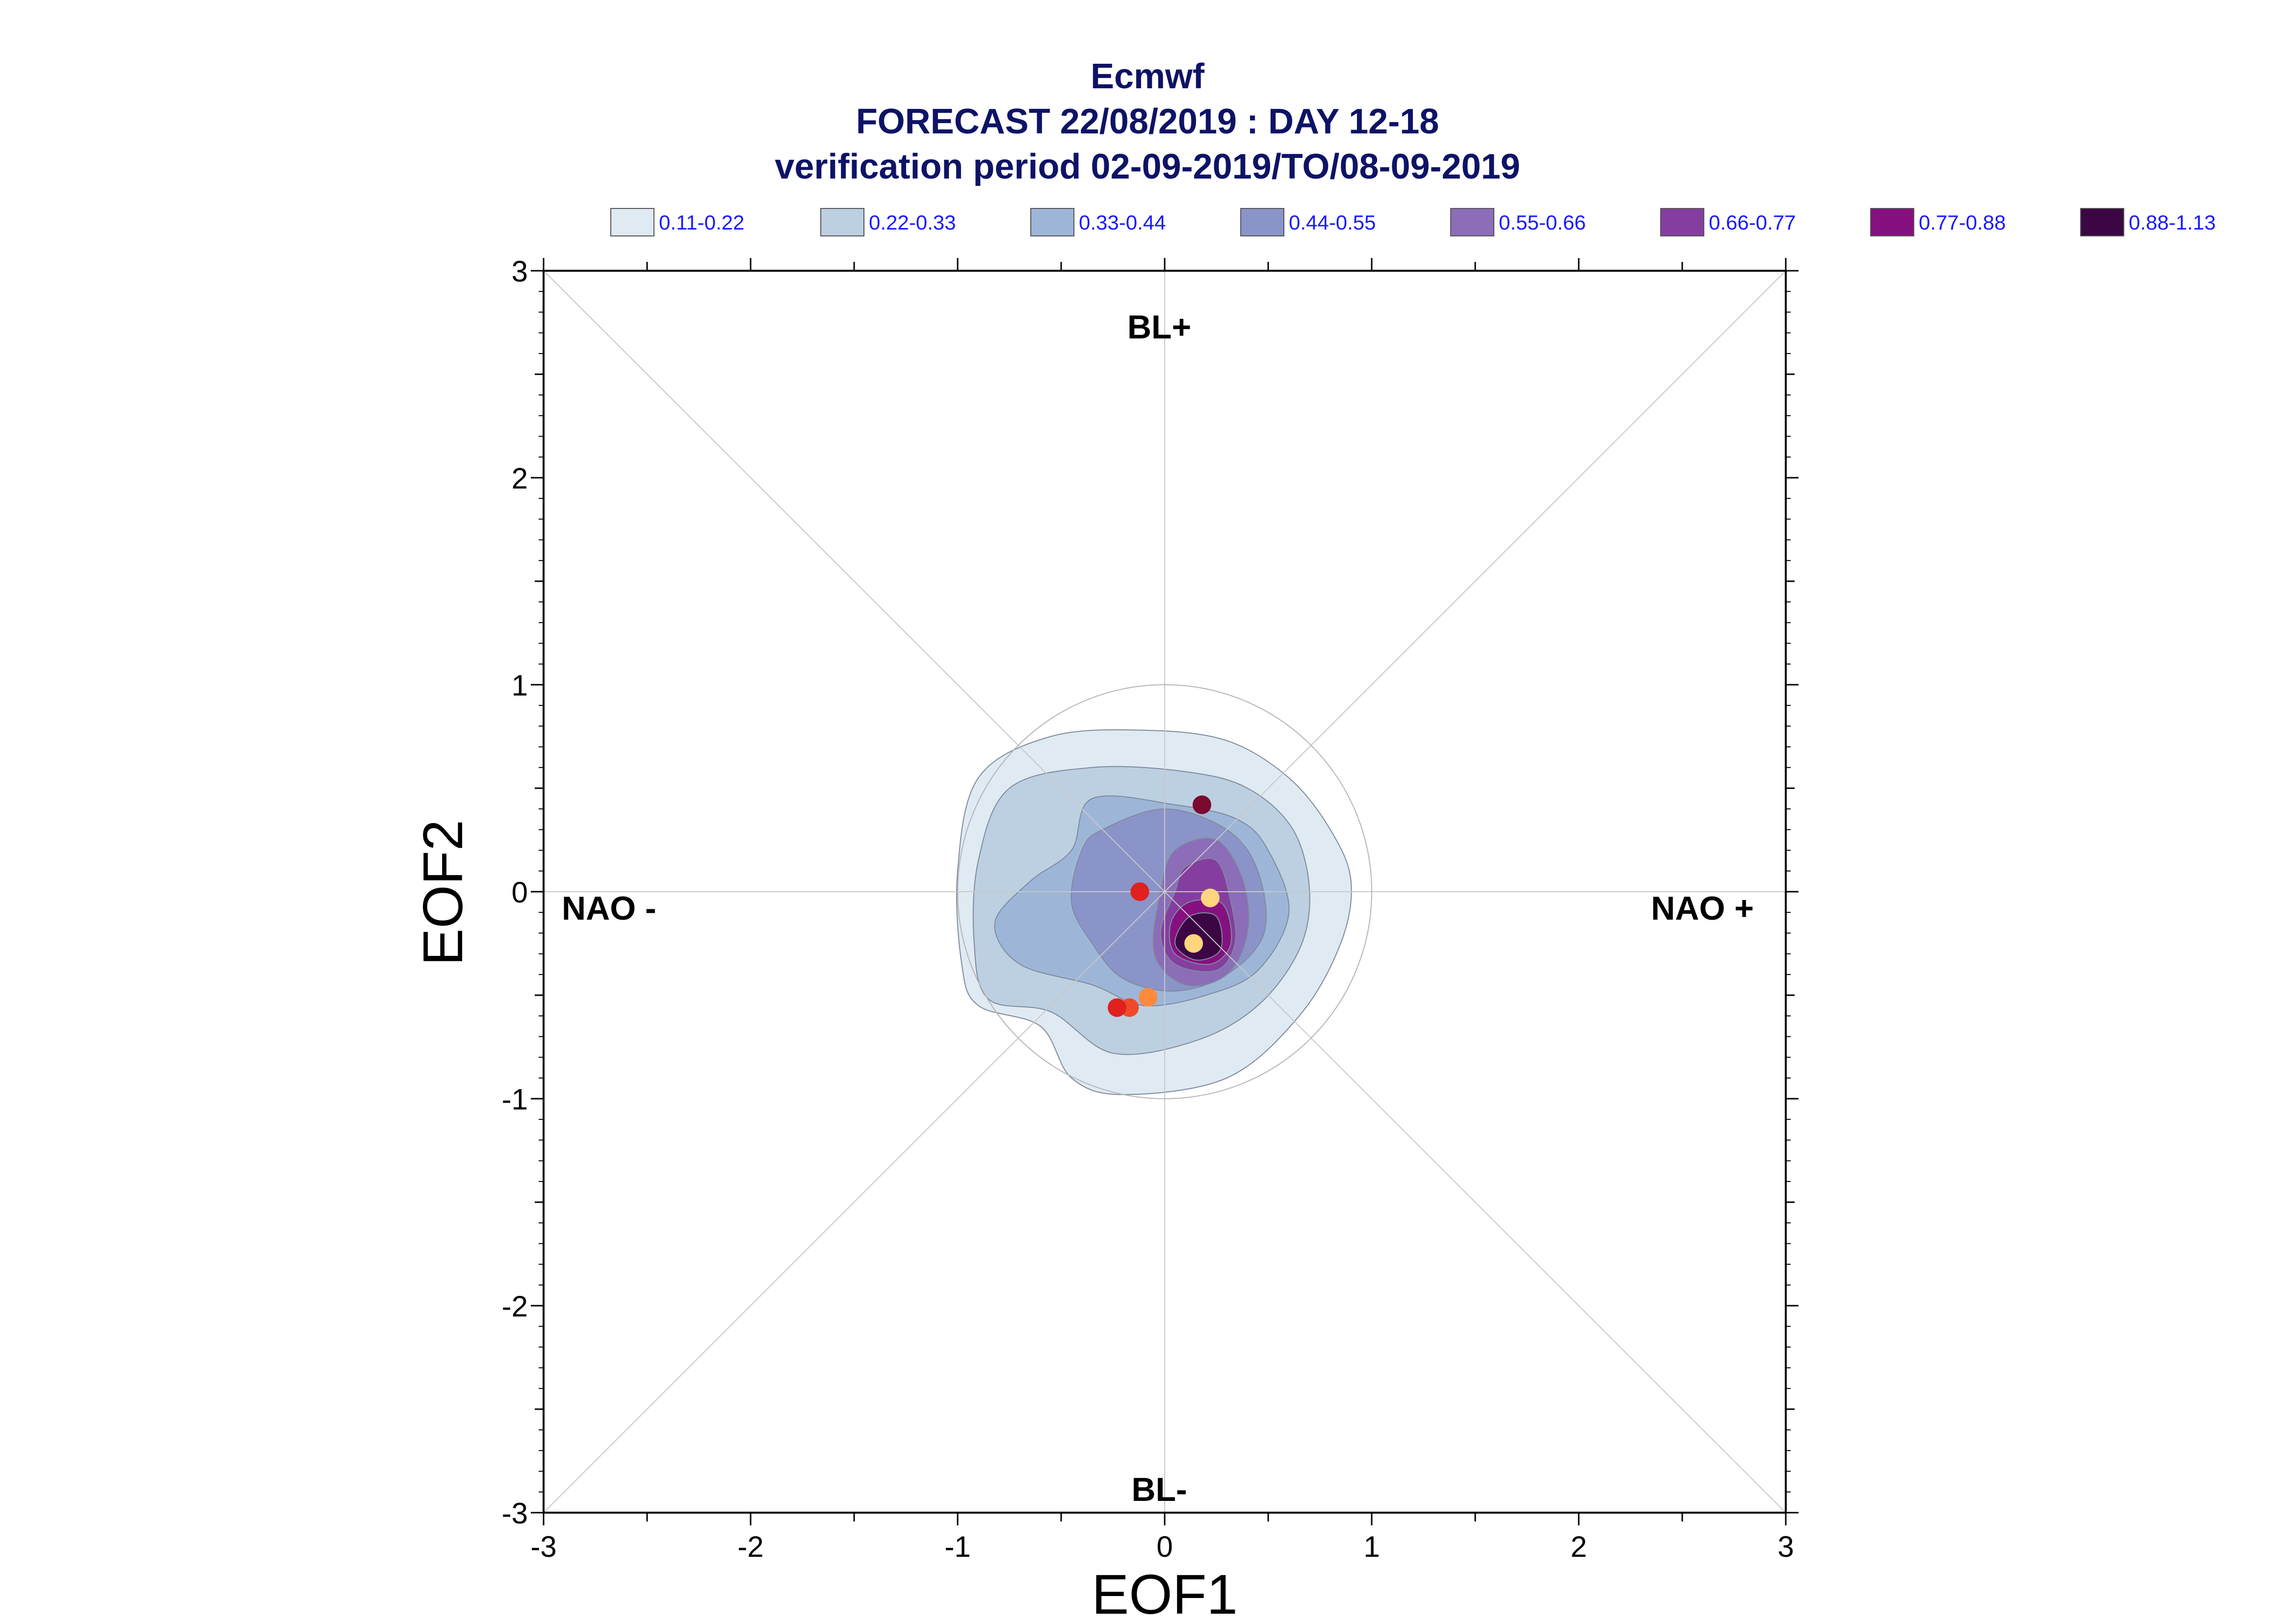 The width and height of the screenshot is (2295, 1624). I want to click on legend-label: 0.11-0.22, so click(702, 222).